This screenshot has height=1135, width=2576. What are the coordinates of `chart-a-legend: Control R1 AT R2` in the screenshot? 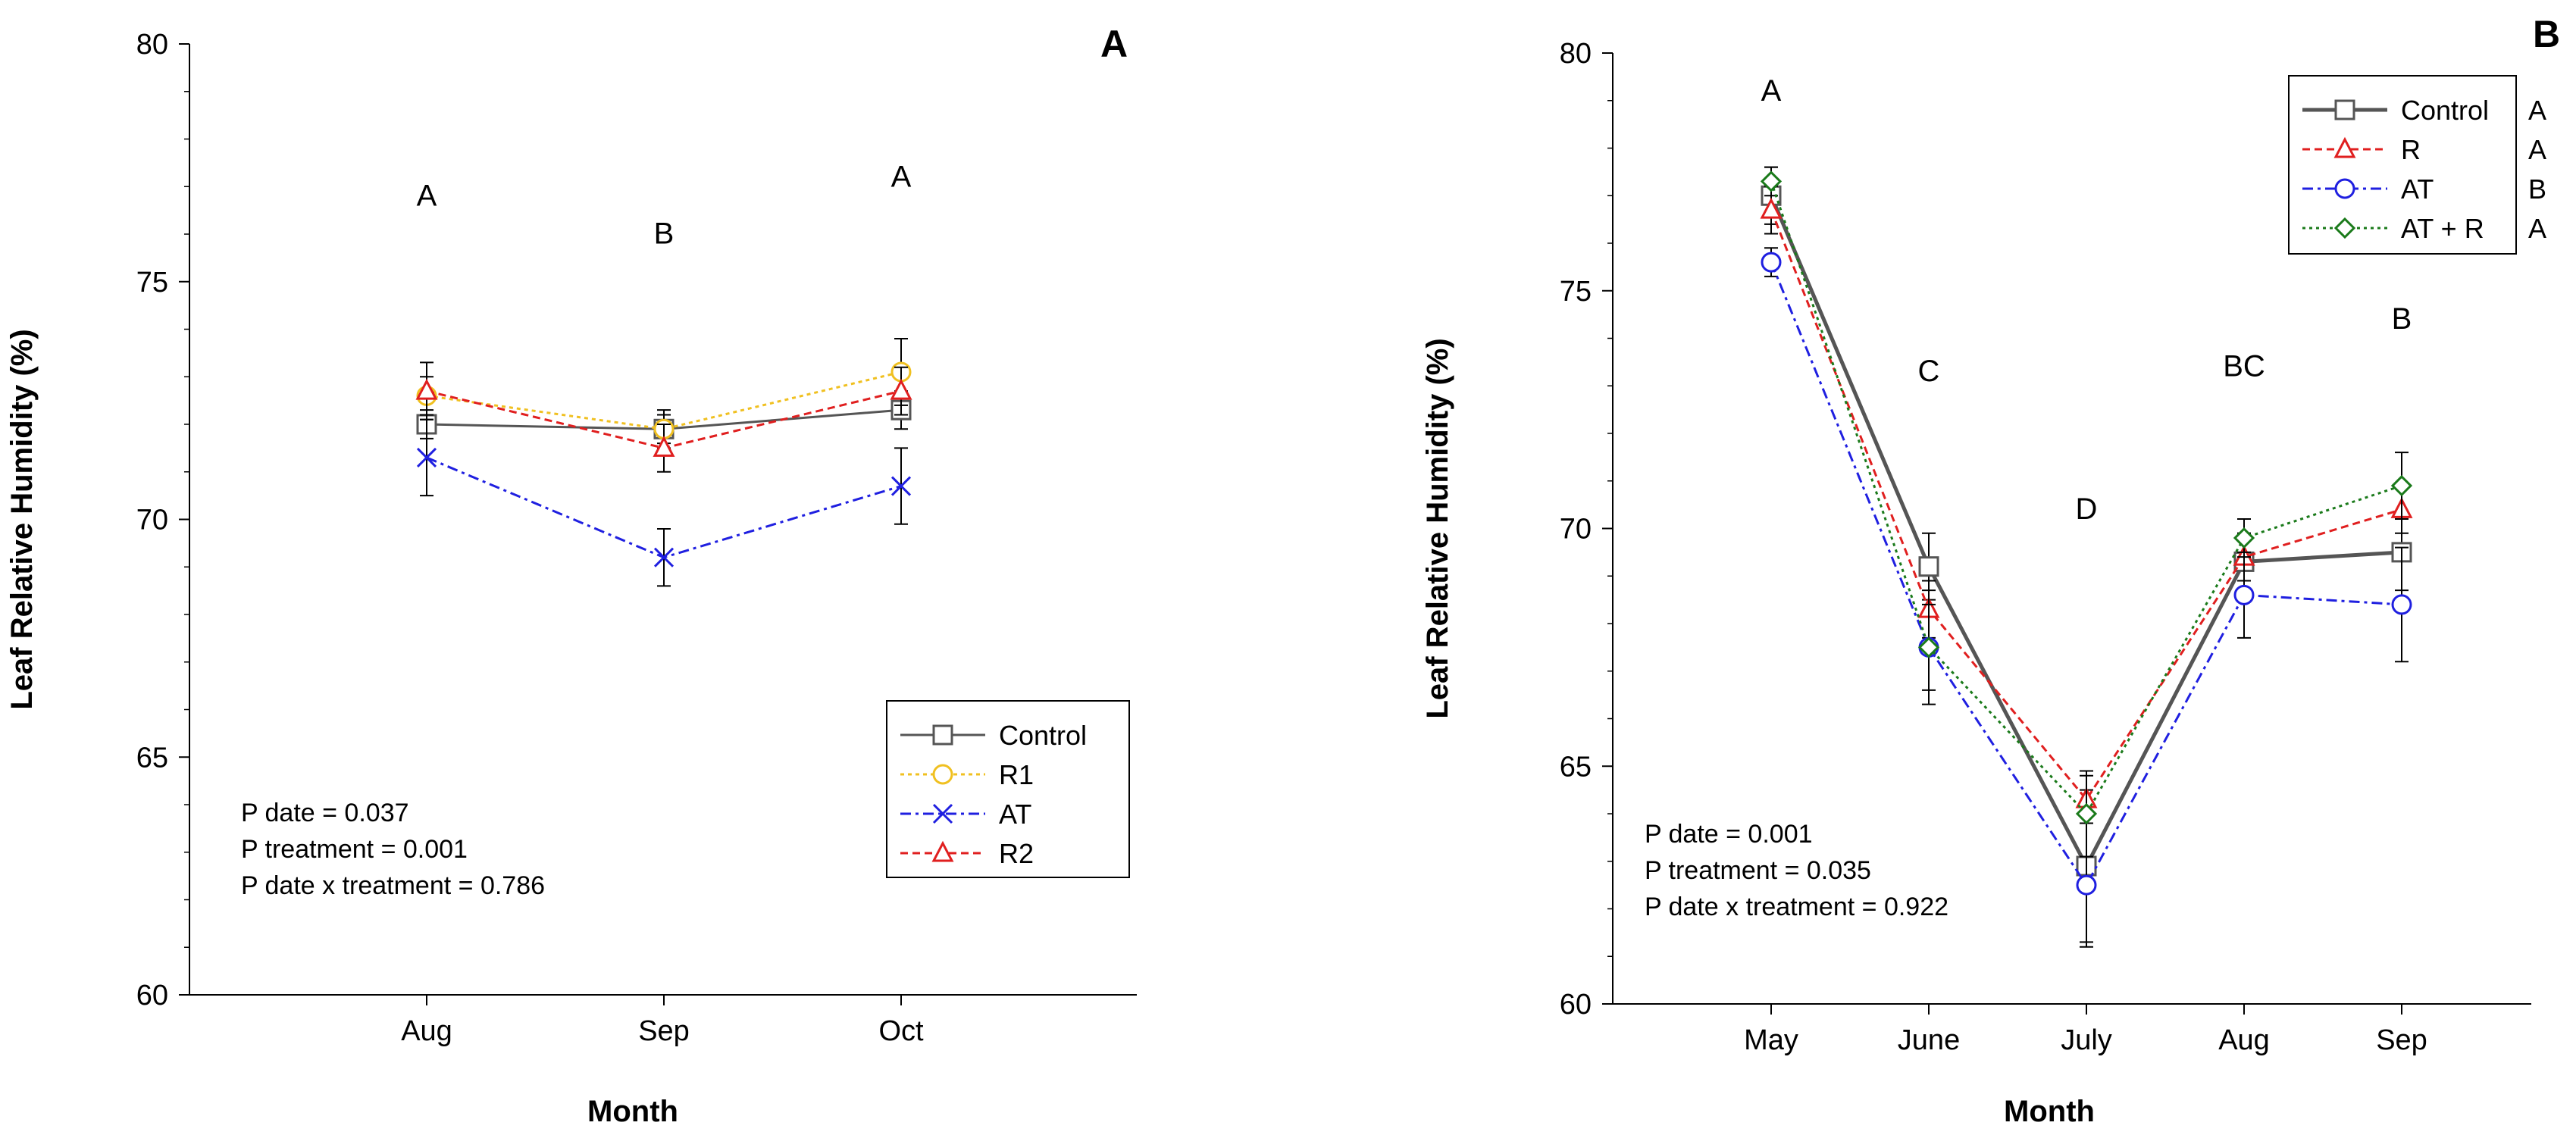 It's located at (1008, 789).